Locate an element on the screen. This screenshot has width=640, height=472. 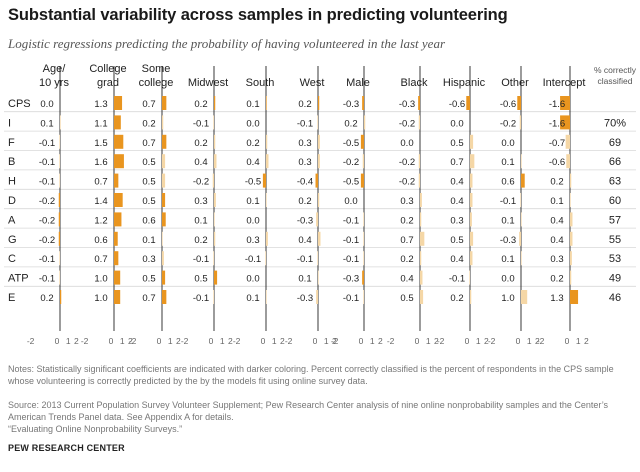
value-label-somecollege: 0.1 is located at coordinates (148, 240).